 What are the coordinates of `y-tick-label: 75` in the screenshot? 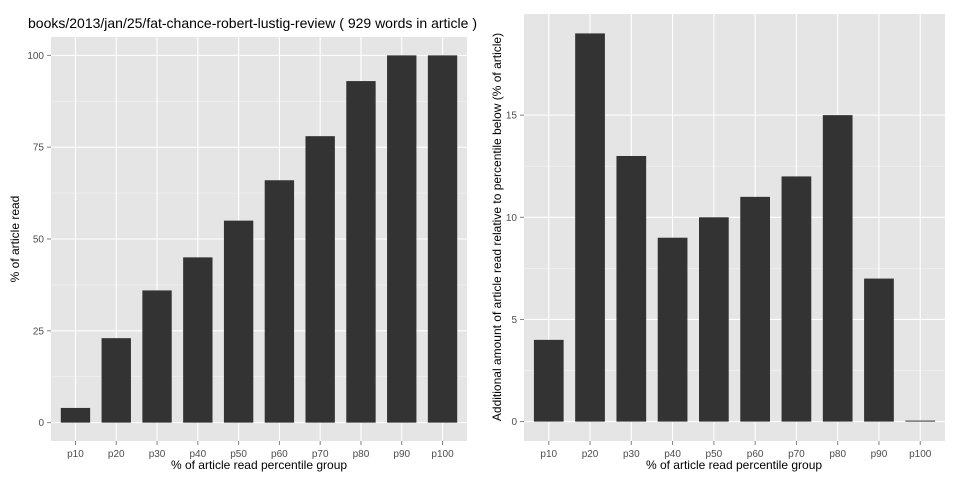 It's located at (39, 148).